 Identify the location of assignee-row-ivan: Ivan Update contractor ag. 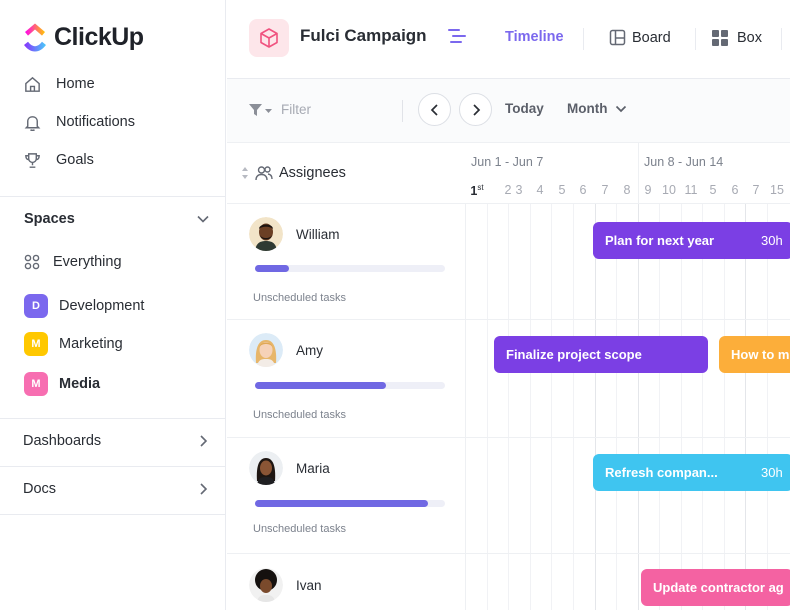
(508, 582).